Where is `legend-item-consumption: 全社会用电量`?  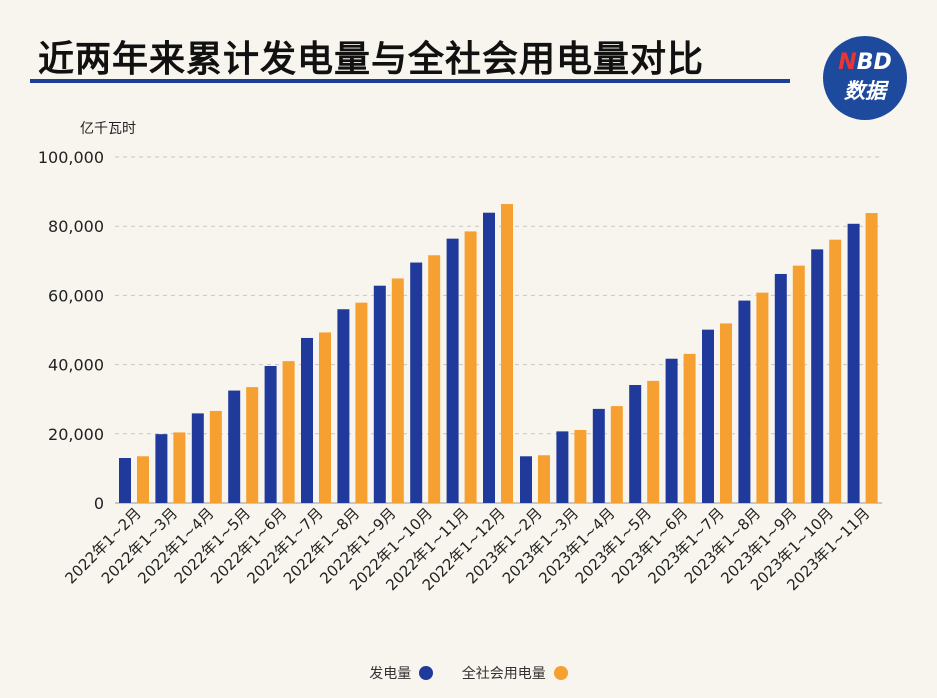 legend-item-consumption: 全社会用电量 is located at coordinates (515, 673).